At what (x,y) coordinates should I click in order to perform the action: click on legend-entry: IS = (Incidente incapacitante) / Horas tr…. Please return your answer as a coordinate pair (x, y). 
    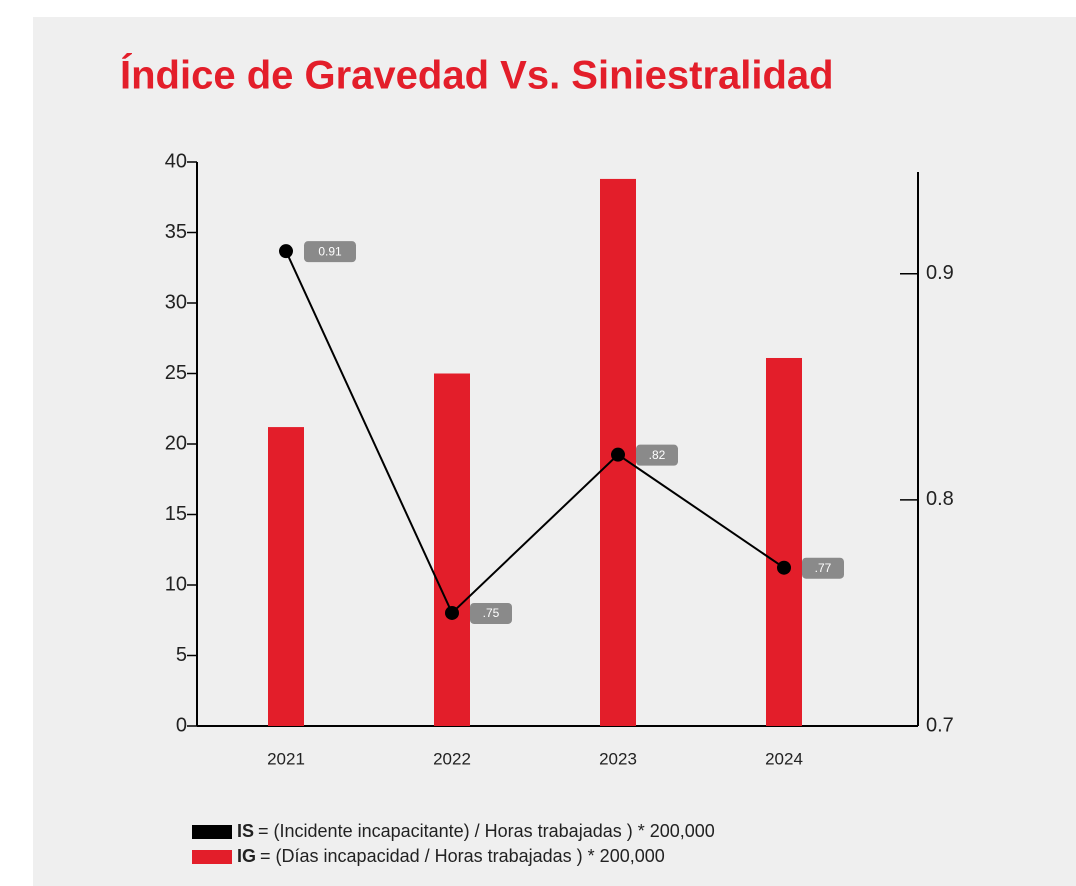
    Looking at the image, I should click on (476, 831).